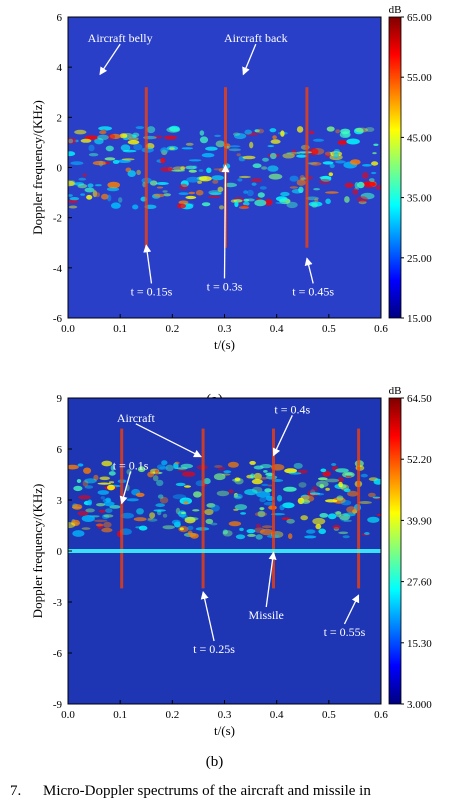  What do you see at coordinates (419, 705) in the screenshot?
I see `colorbar-tick-label: 3.000` at bounding box center [419, 705].